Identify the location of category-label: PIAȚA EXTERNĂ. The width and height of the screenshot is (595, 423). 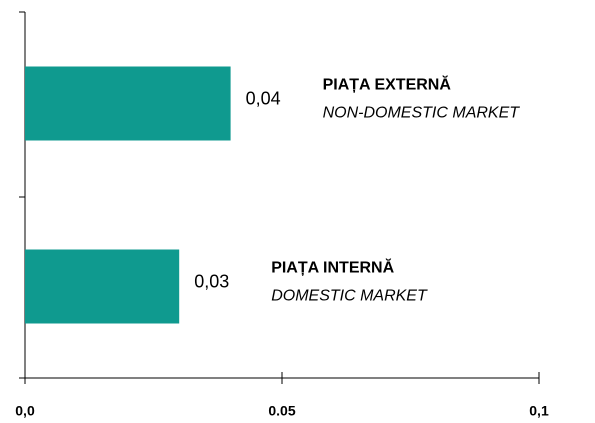
(387, 84).